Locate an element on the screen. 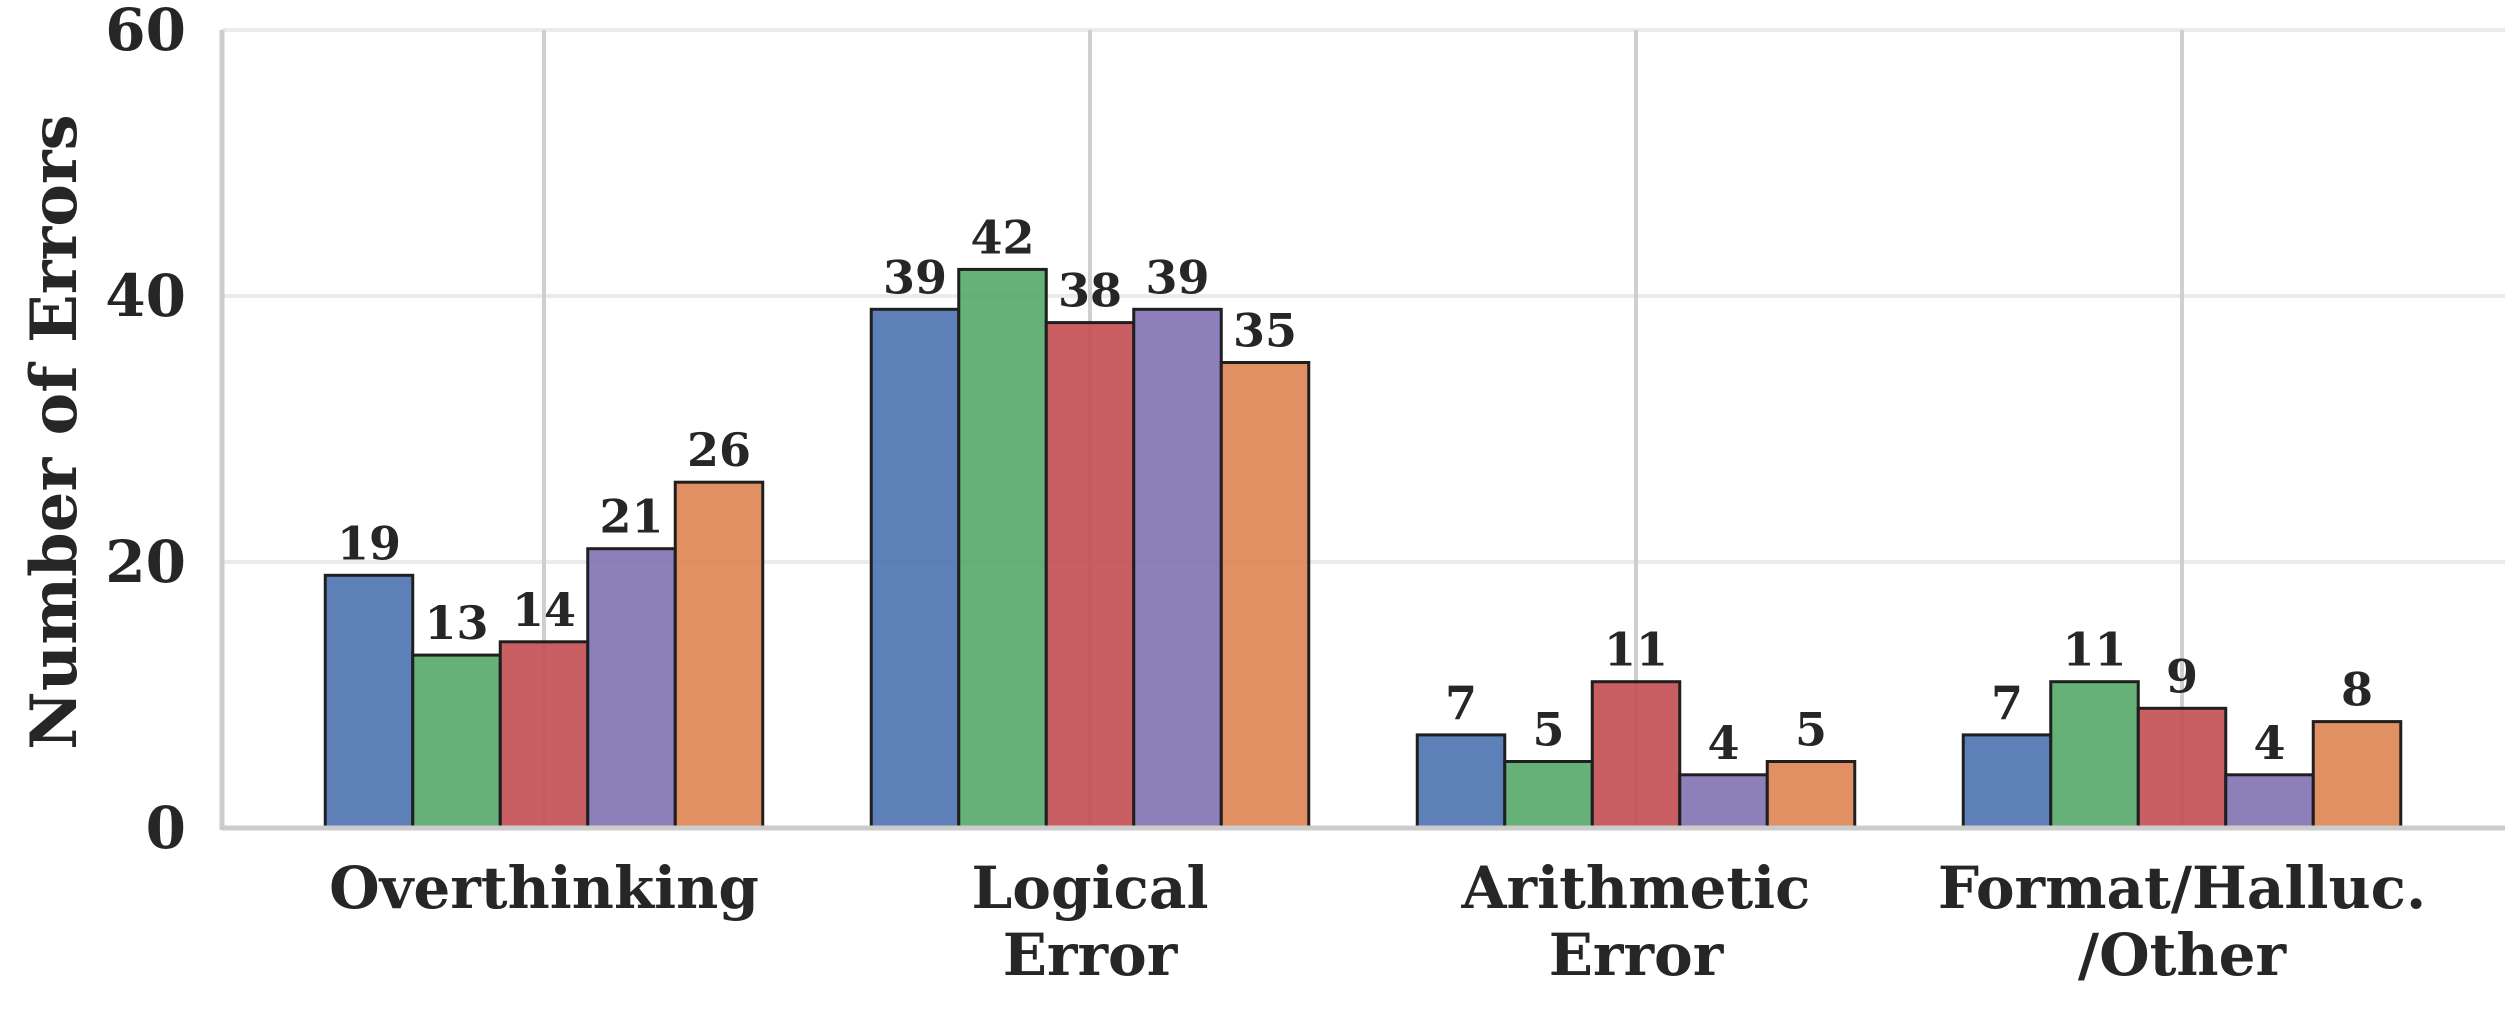 This screenshot has height=1014, width=2519. bar-value-label: 19 is located at coordinates (369, 543).